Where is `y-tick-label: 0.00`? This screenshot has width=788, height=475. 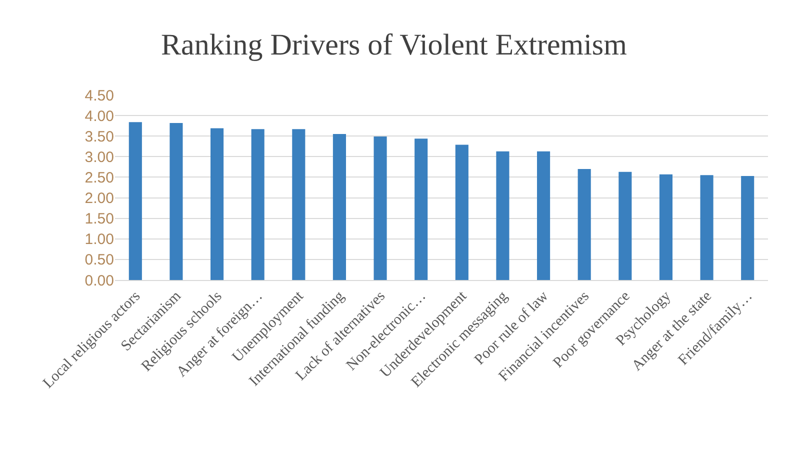
y-tick-label: 0.00 is located at coordinates (99, 281).